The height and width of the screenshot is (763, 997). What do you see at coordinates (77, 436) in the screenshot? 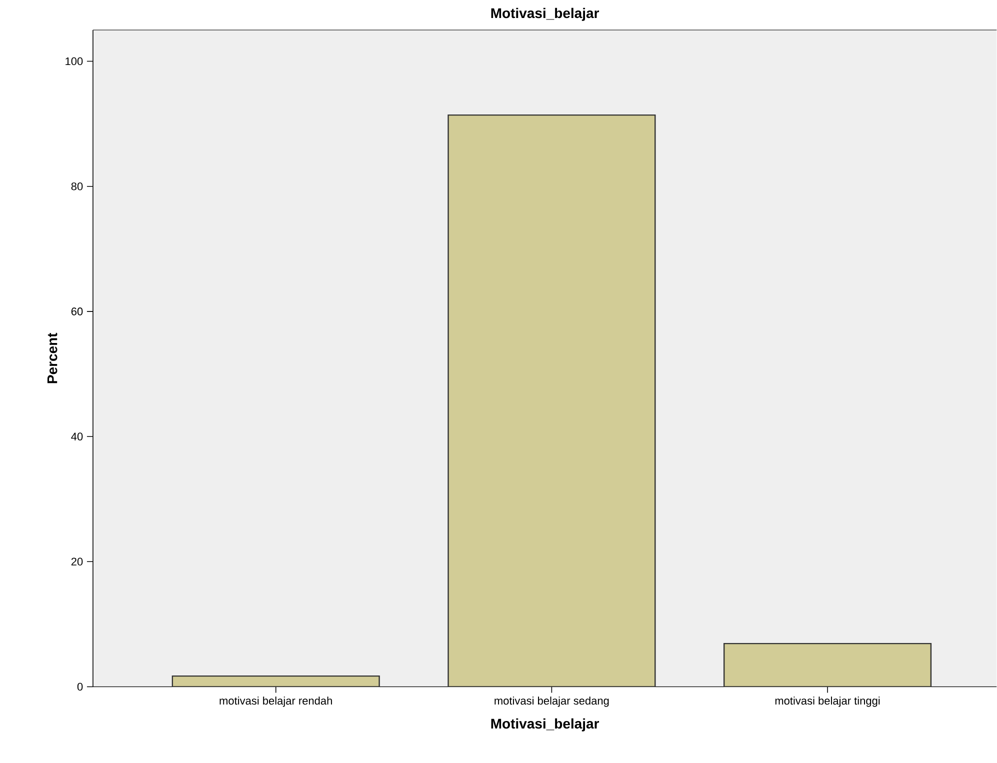
I see `y-tick-label: 40` at bounding box center [77, 436].